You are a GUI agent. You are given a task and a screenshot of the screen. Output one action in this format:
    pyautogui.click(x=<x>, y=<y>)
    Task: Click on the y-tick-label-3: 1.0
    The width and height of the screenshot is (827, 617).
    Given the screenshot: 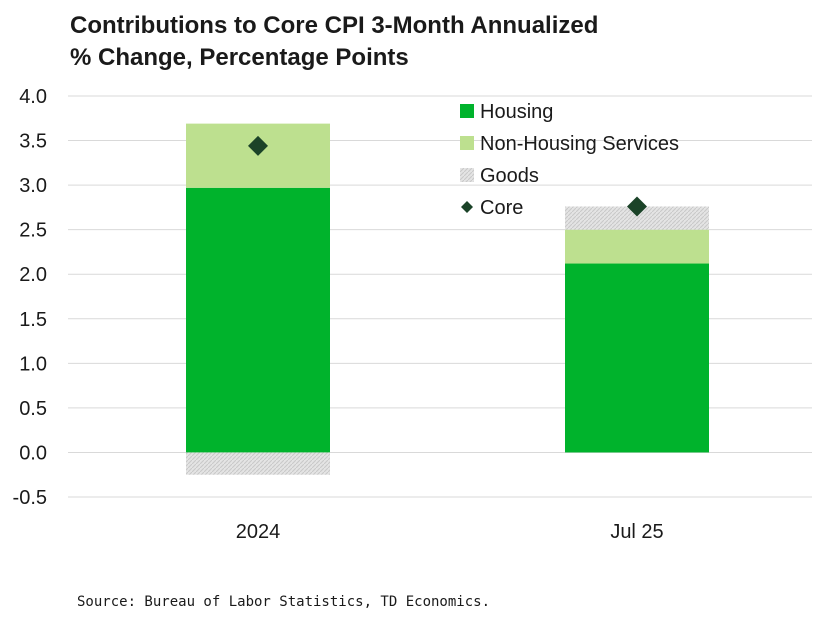 What is the action you would take?
    pyautogui.click(x=33, y=364)
    